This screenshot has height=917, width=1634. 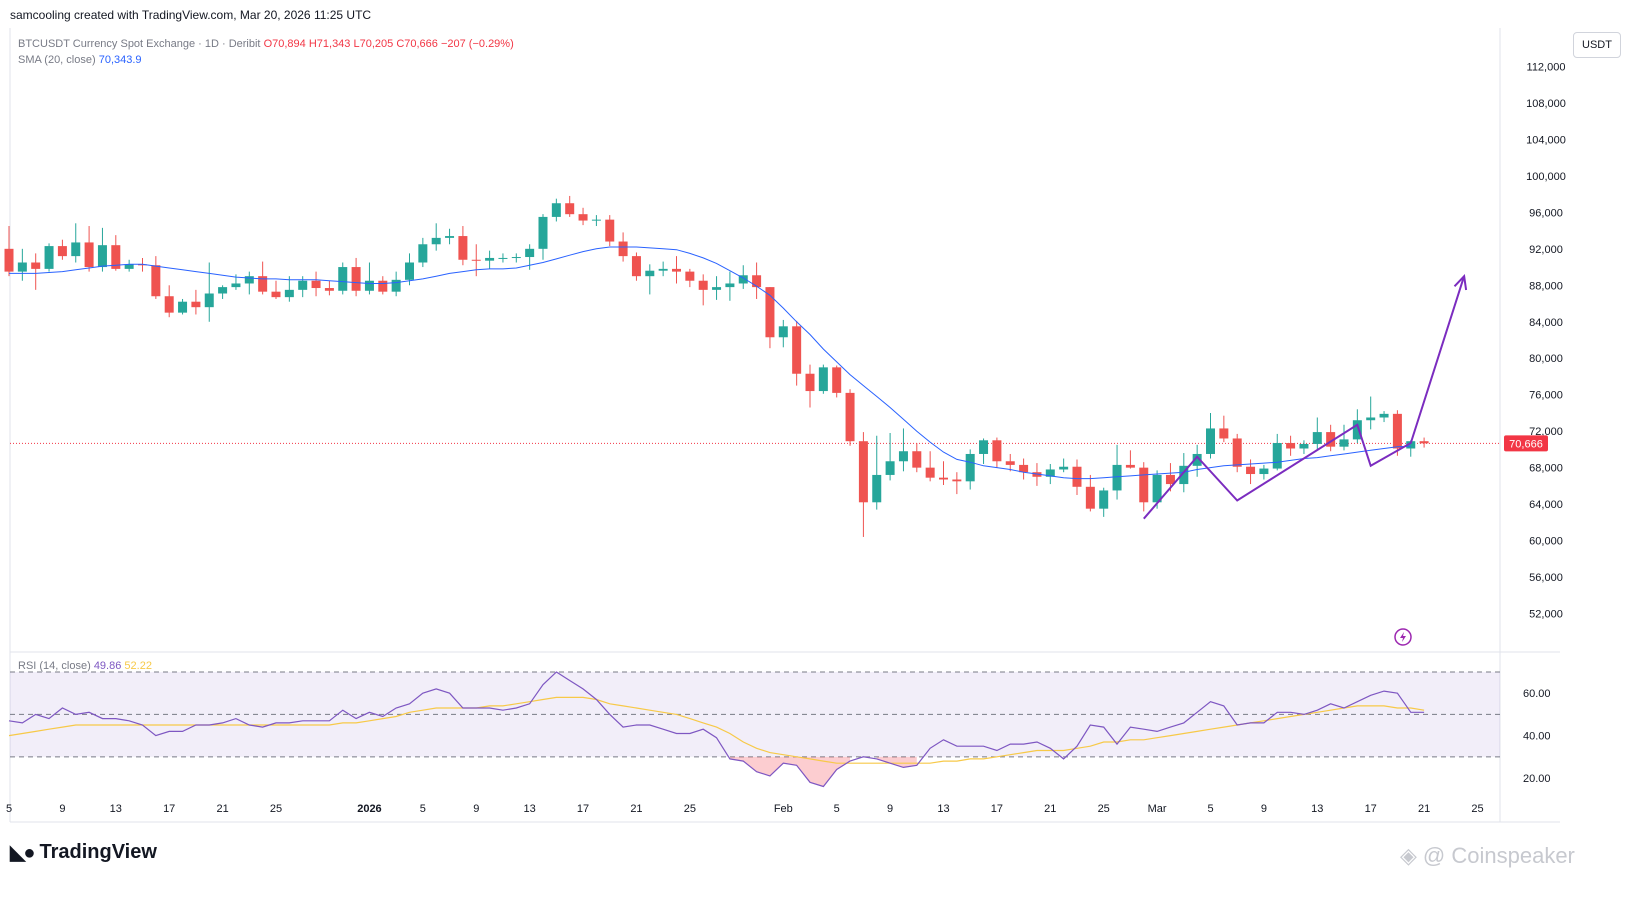 I want to click on price-tick-label: 100,000, so click(x=1546, y=177).